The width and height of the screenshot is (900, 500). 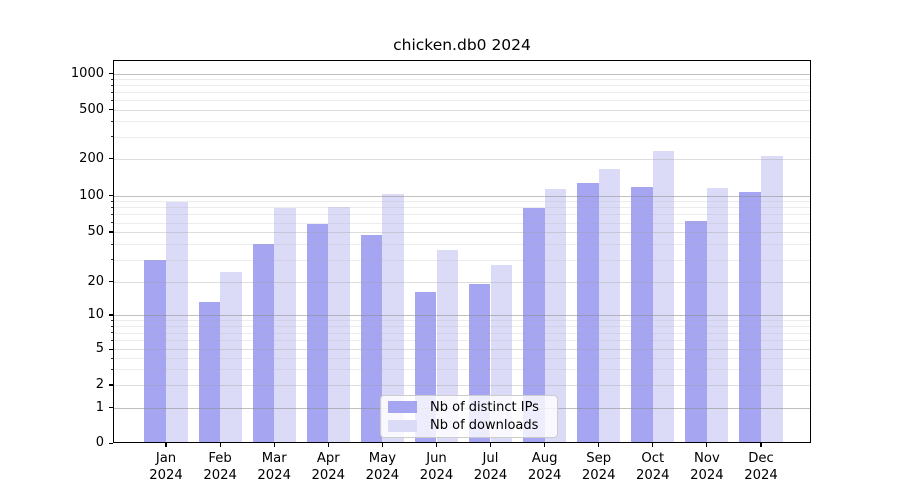 I want to click on x-tick-jul, so click(x=490, y=445).